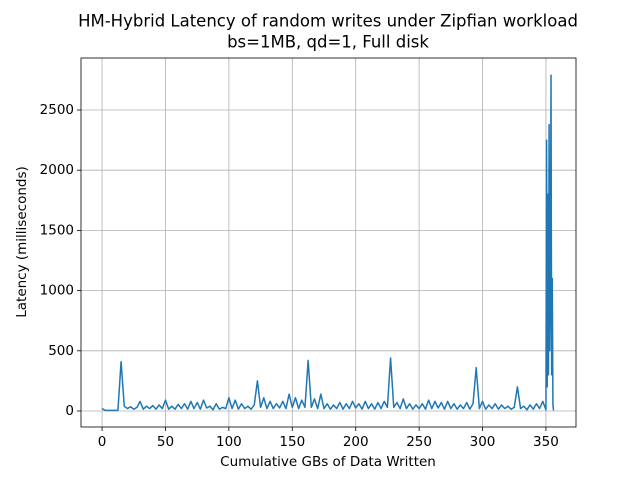 This screenshot has height=480, width=640. I want to click on x-tick-label: 350, so click(546, 442).